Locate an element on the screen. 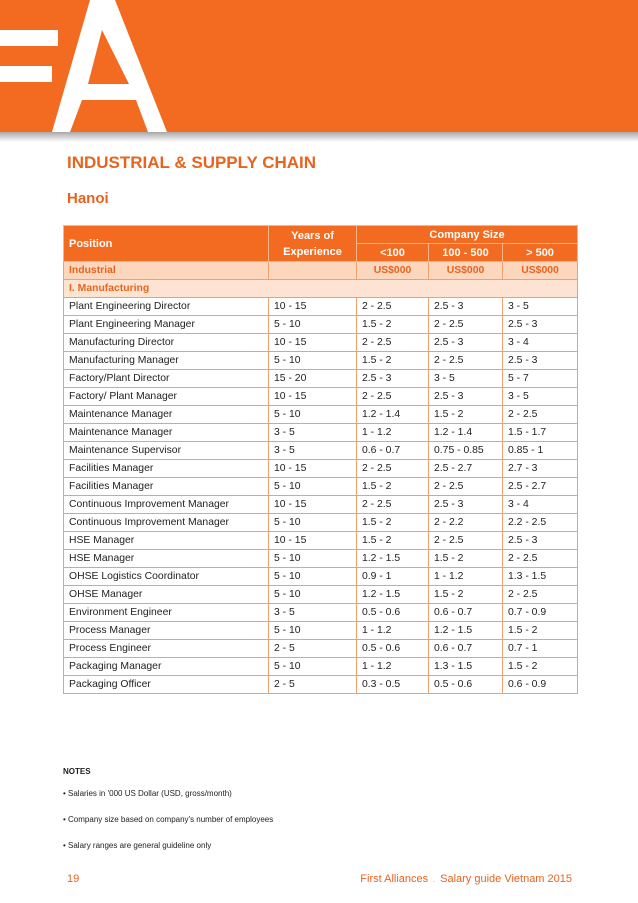  size-small-cell: 2 - 2.5 is located at coordinates (392, 342).